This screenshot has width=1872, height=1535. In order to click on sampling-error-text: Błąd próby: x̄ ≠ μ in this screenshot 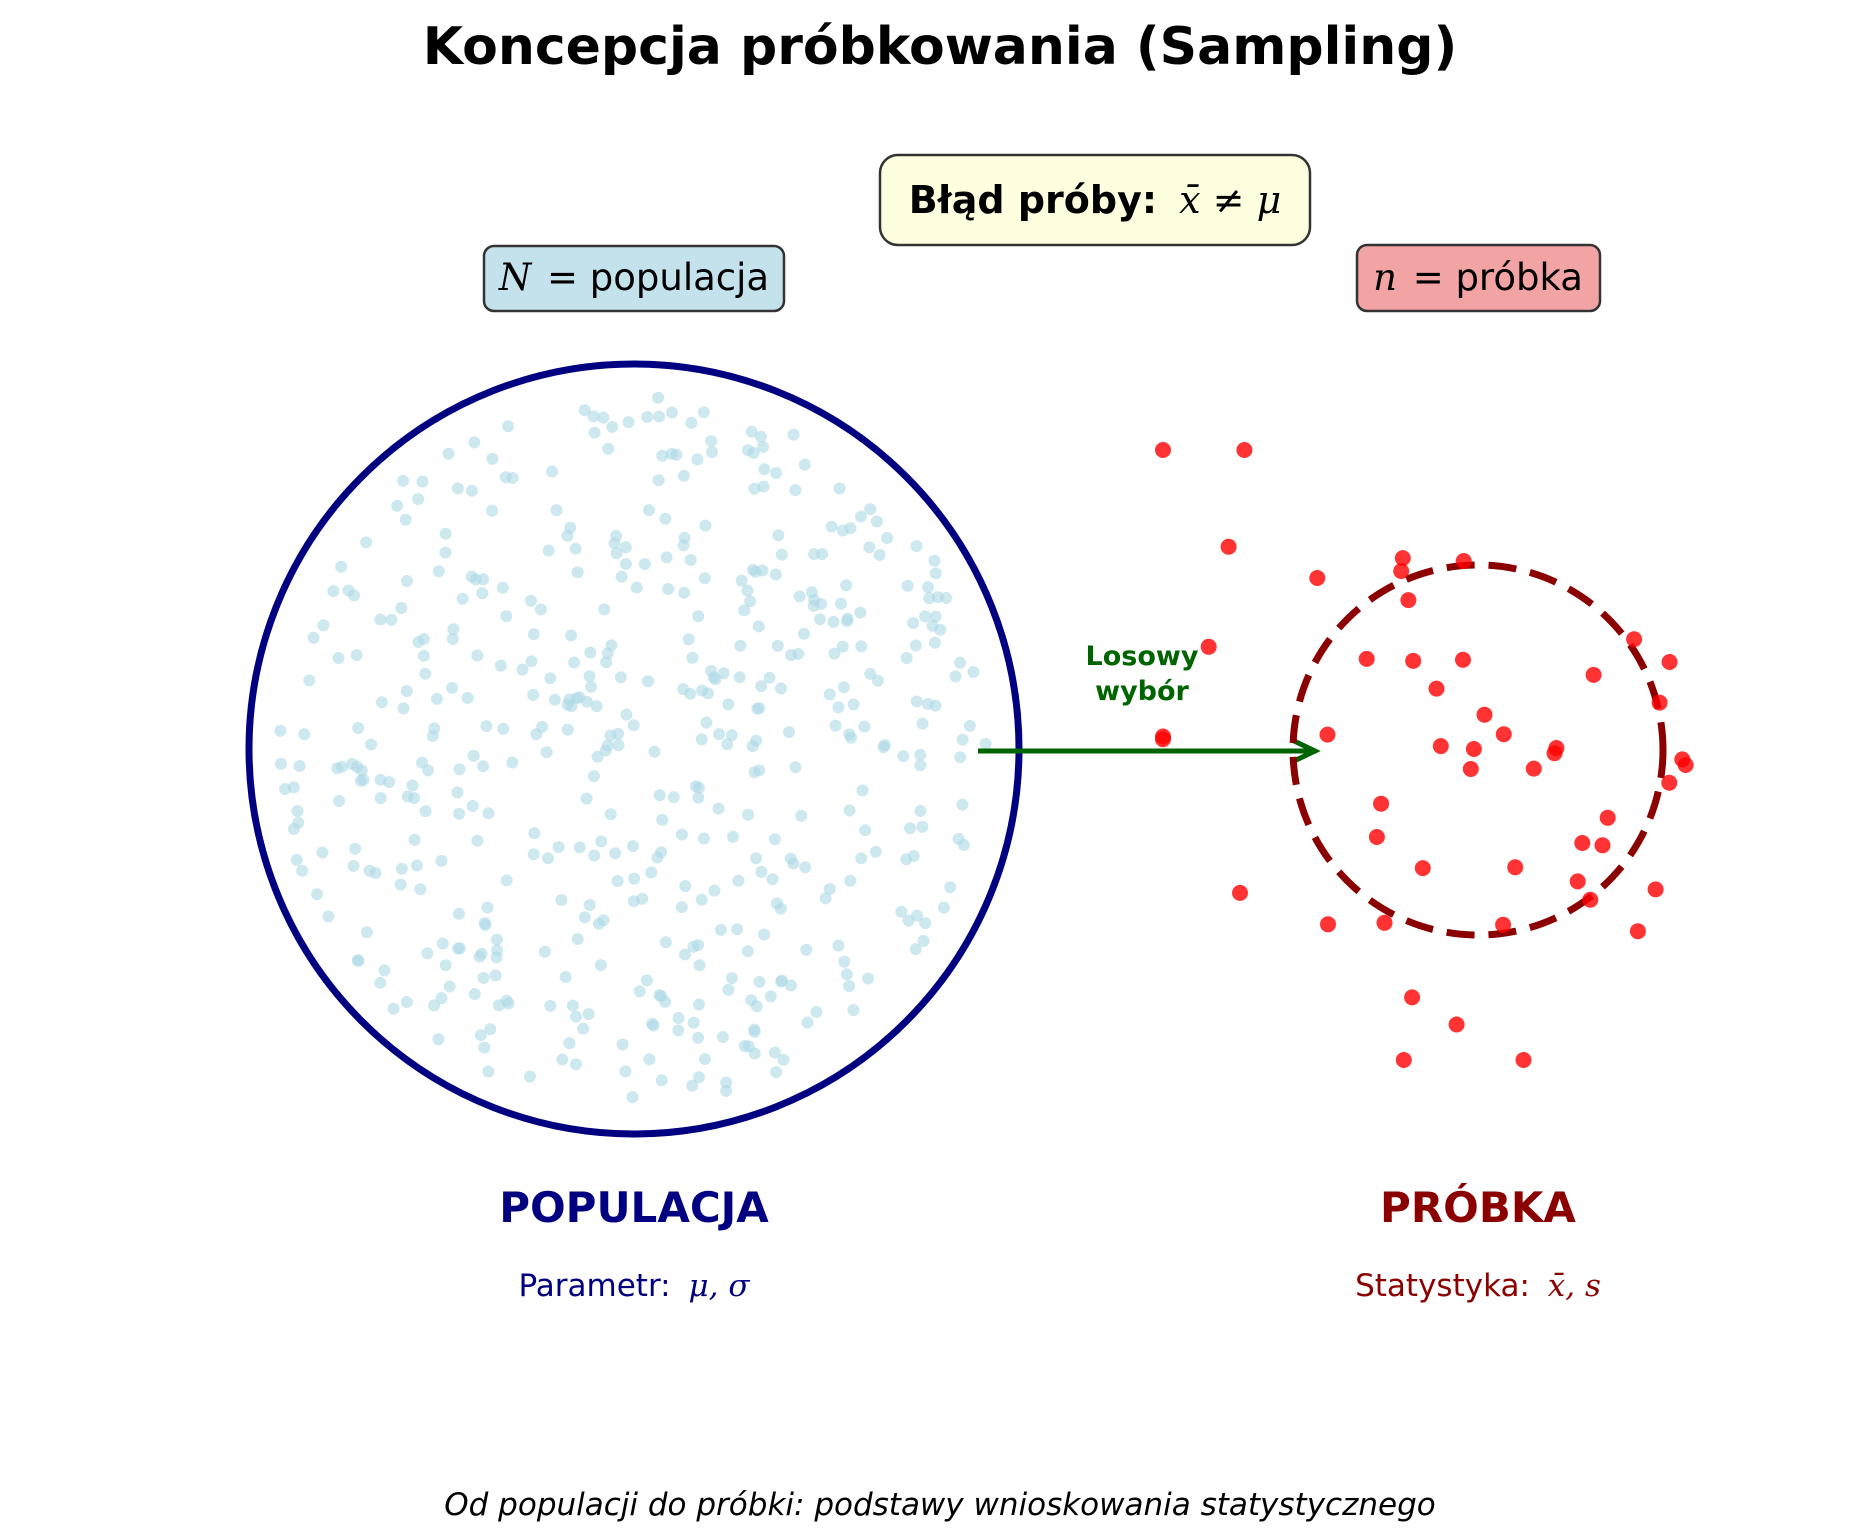, I will do `click(1095, 200)`.